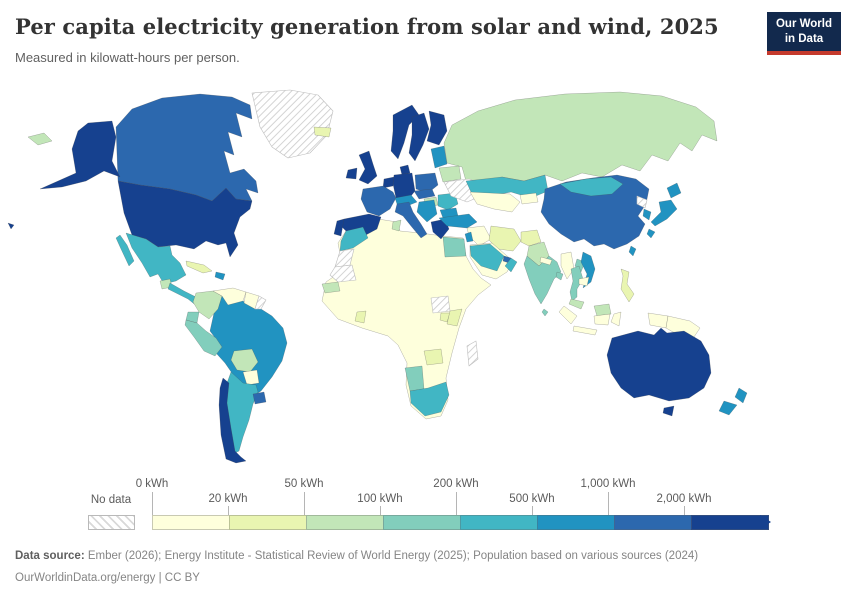 The width and height of the screenshot is (850, 600). Describe the element at coordinates (433, 357) in the screenshot. I see `country-zambia` at that location.